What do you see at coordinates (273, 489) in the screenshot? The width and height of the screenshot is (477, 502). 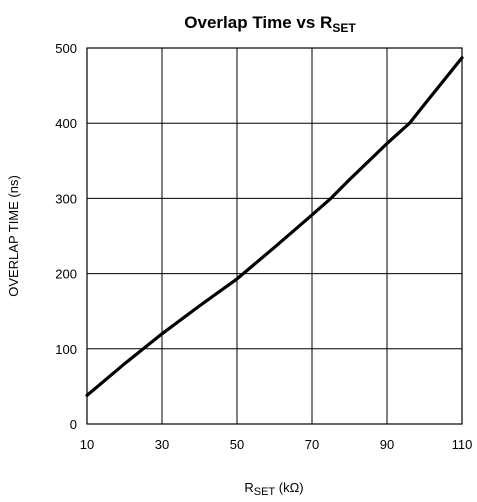 I see `x-axis-label: RSET (kΩ)` at bounding box center [273, 489].